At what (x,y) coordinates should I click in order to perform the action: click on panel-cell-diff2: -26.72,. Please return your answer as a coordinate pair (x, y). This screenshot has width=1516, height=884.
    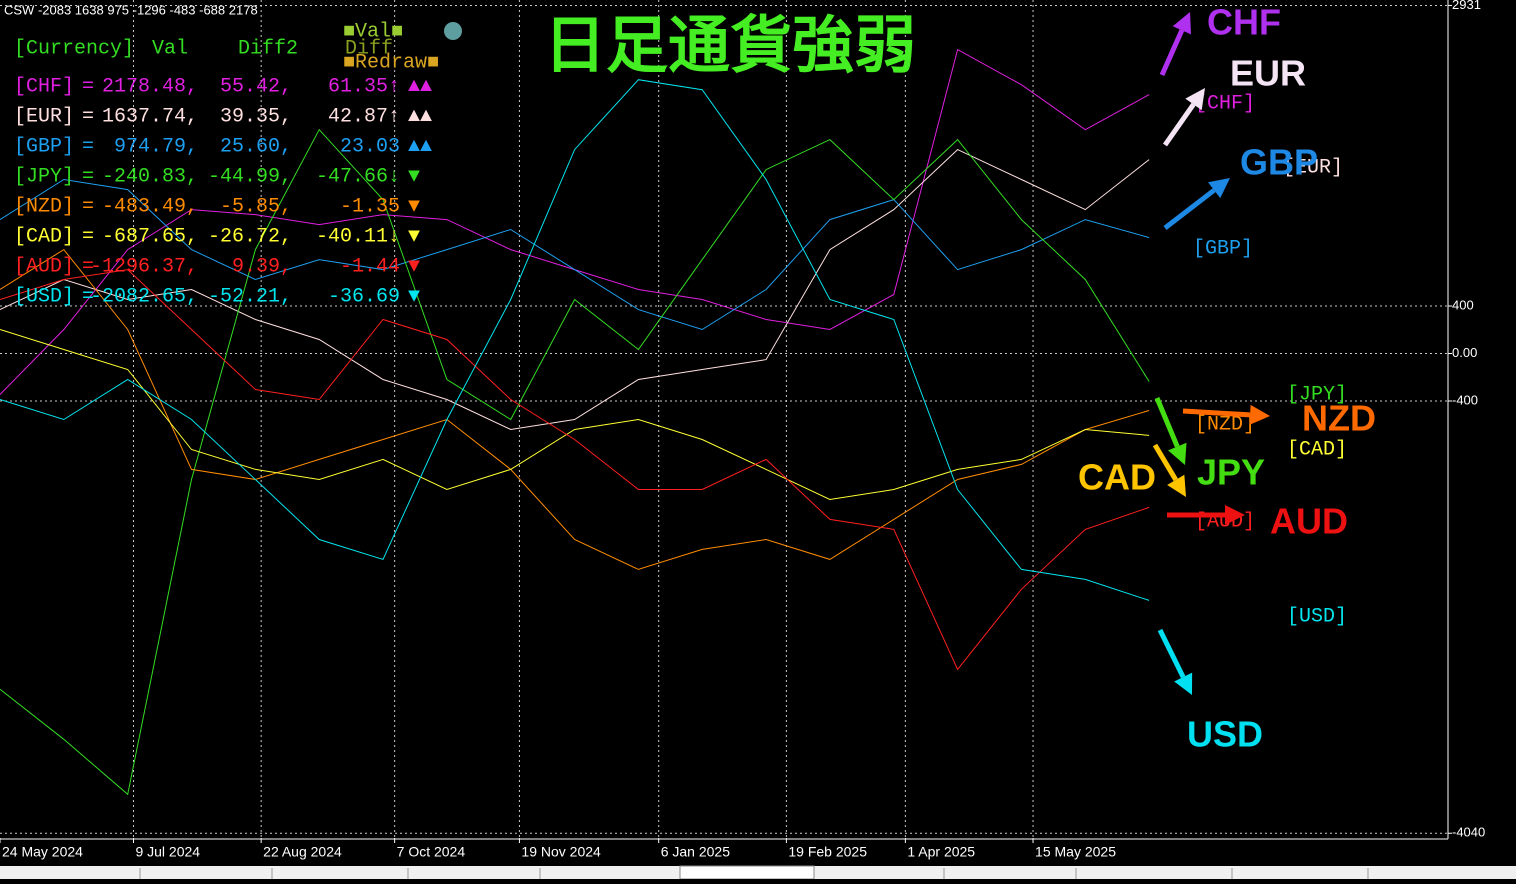
    Looking at the image, I should click on (250, 236).